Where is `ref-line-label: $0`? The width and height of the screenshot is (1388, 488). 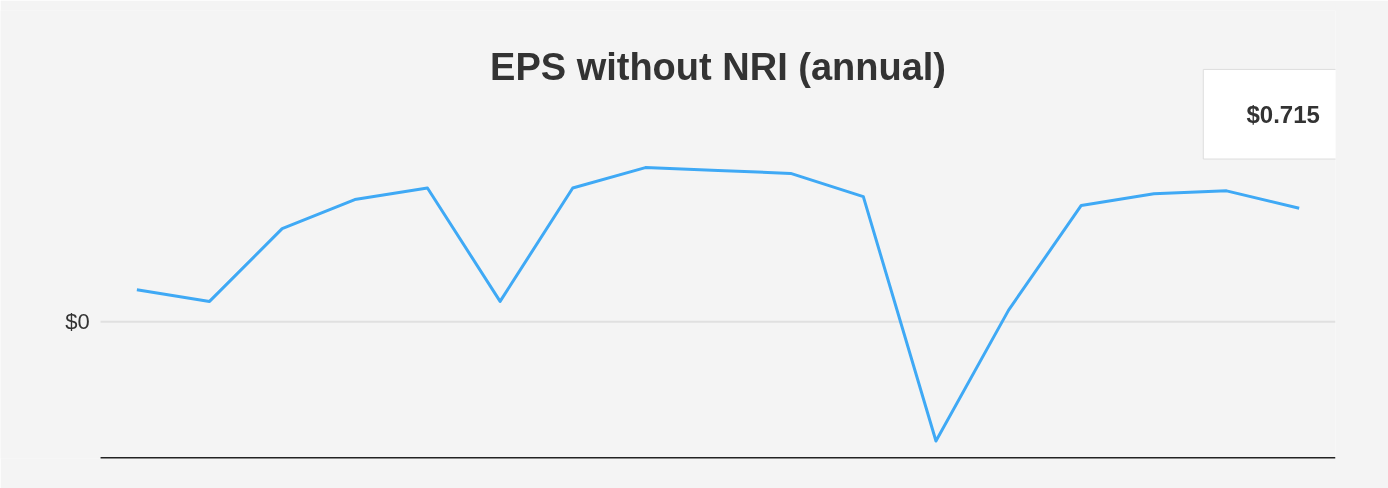
ref-line-label: $0 is located at coordinates (77, 322).